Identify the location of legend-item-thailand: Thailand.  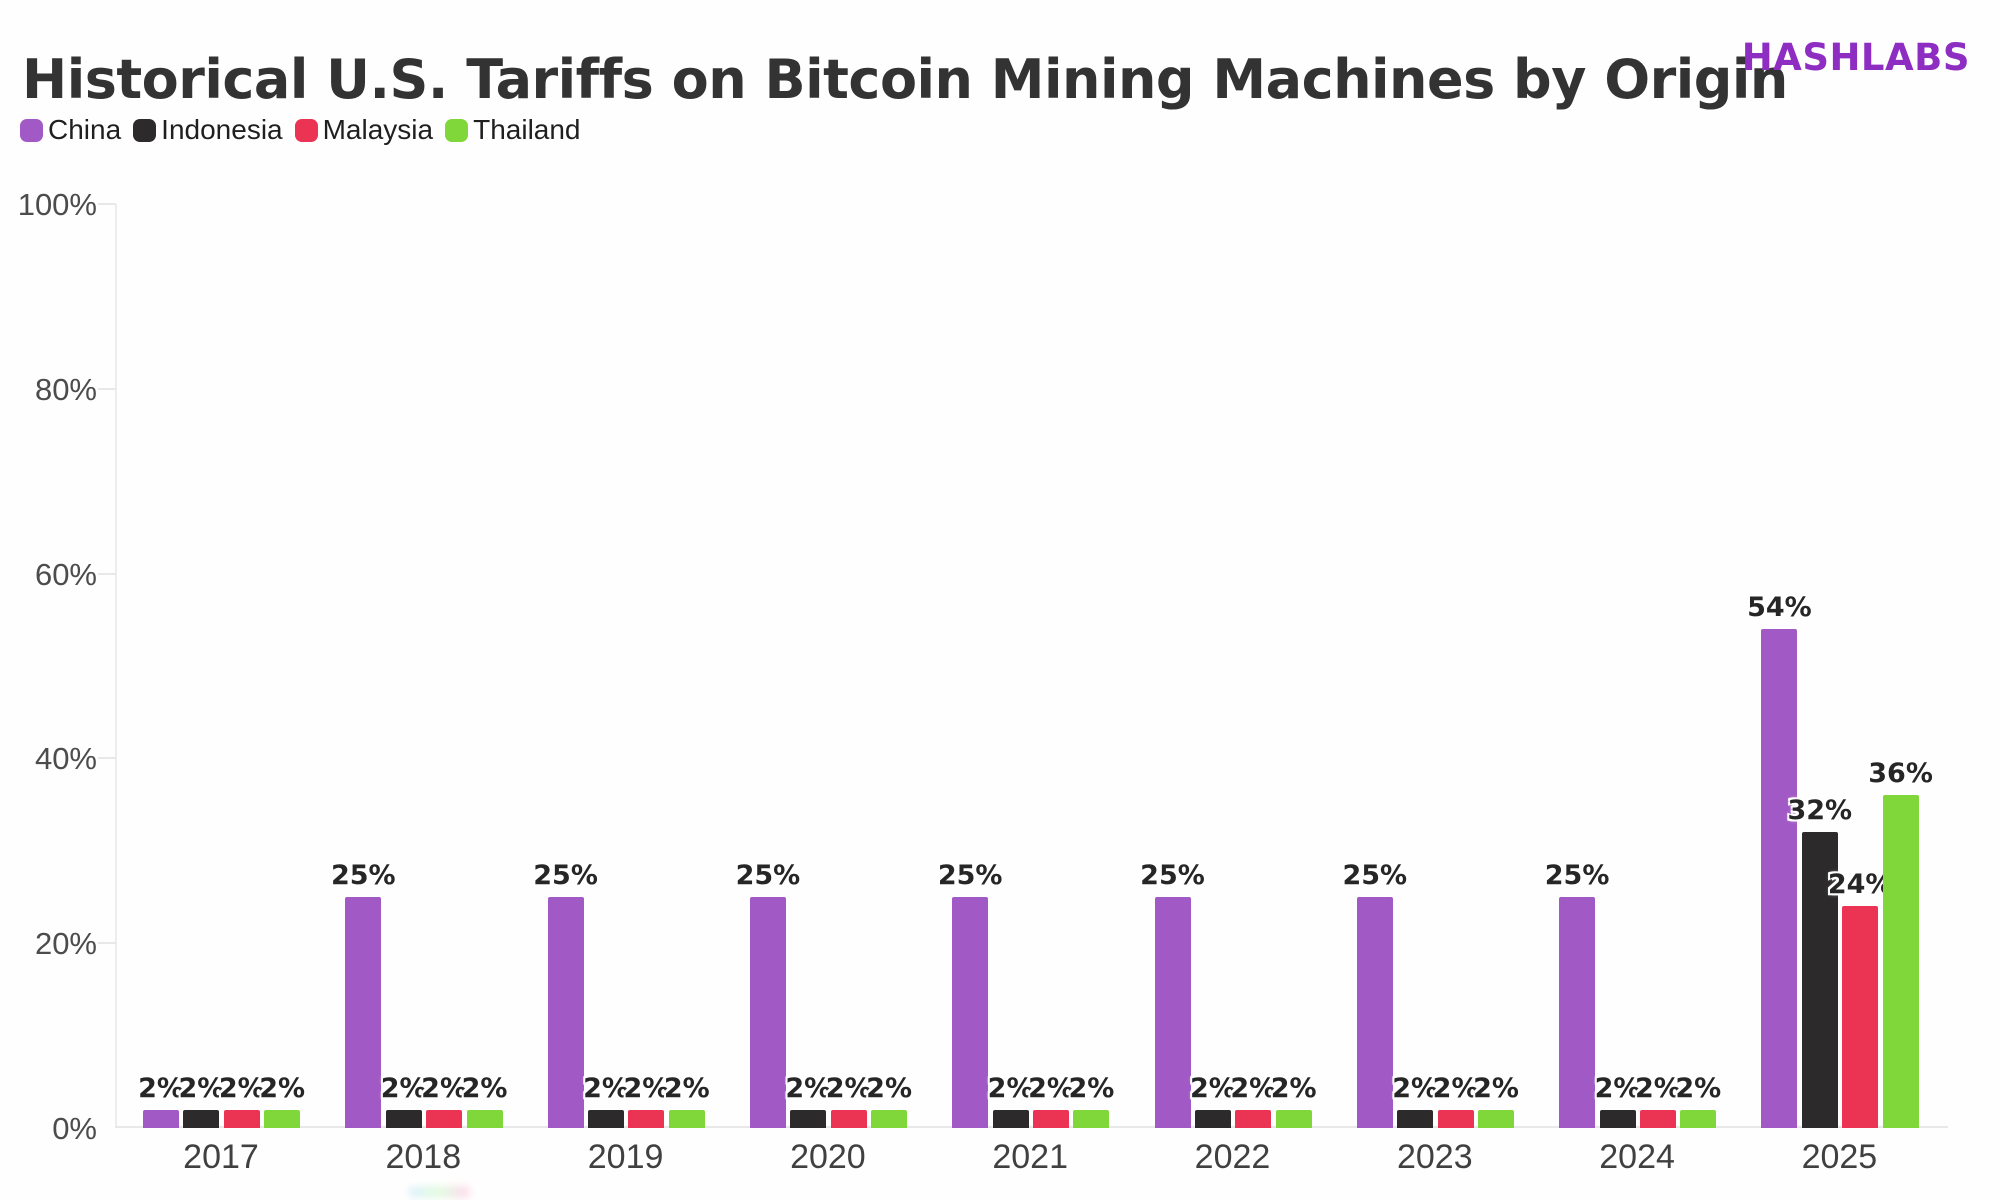
(513, 129).